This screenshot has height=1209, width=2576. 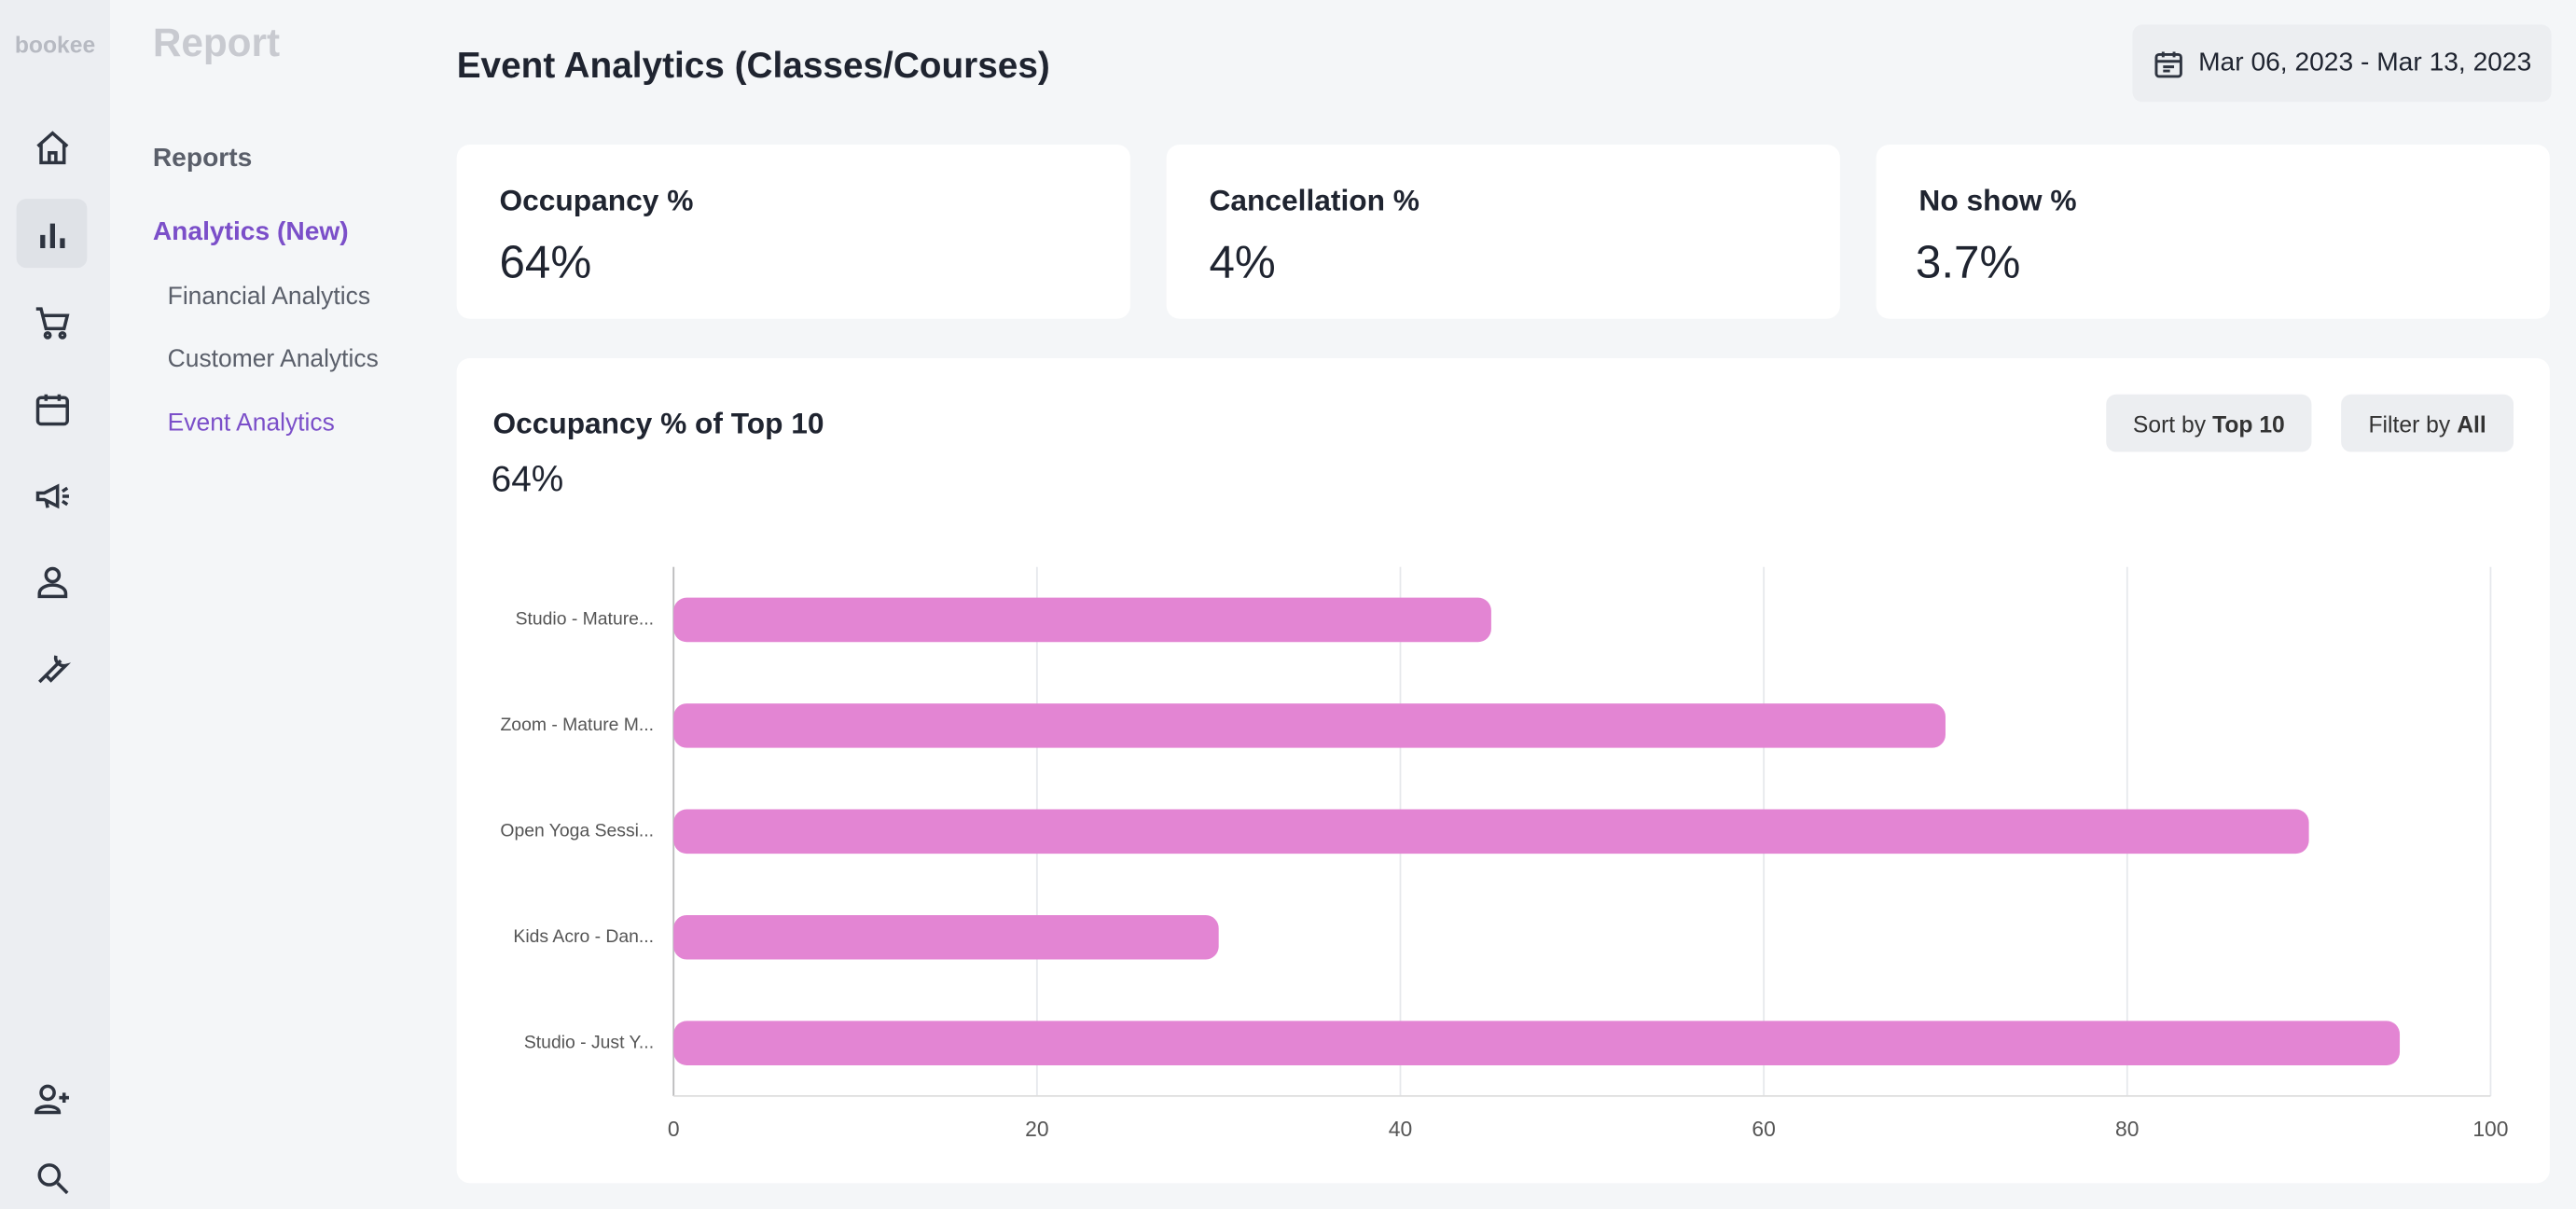 I want to click on home-icon, so click(x=52, y=147).